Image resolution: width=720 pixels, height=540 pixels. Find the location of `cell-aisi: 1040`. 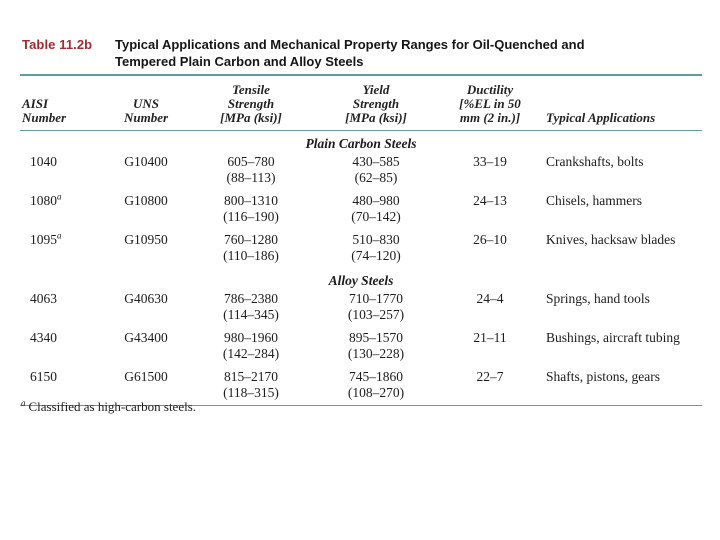

cell-aisi: 1040 is located at coordinates (43, 161).